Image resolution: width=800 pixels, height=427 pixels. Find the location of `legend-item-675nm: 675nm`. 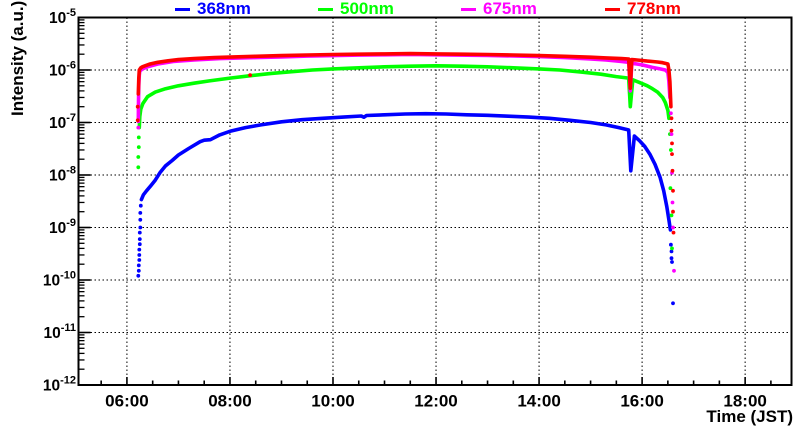

legend-item-675nm: 675nm is located at coordinates (499, 9).